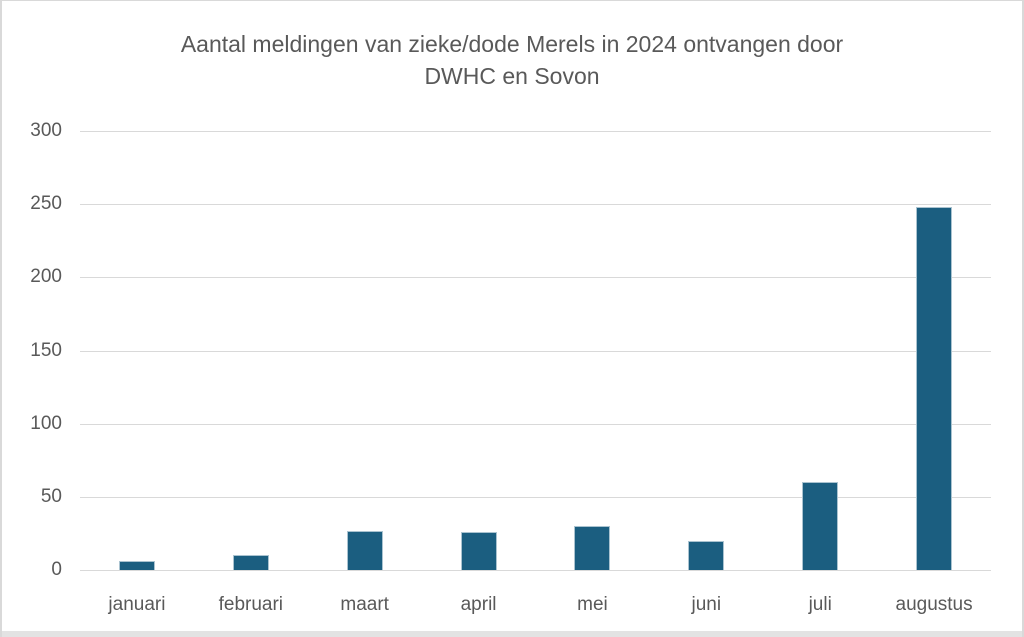 The image size is (1024, 637). Describe the element at coordinates (478, 550) in the screenshot. I see `bar-april` at that location.